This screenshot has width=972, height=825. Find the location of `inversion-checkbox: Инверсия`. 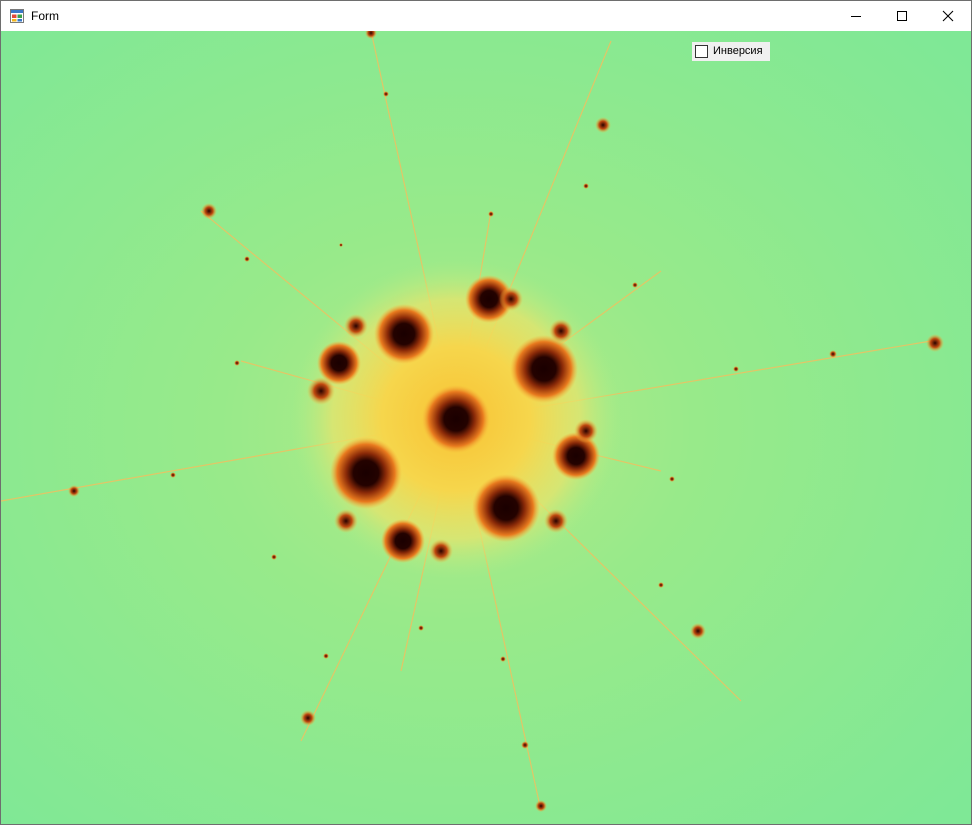

inversion-checkbox: Инверсия is located at coordinates (731, 51).